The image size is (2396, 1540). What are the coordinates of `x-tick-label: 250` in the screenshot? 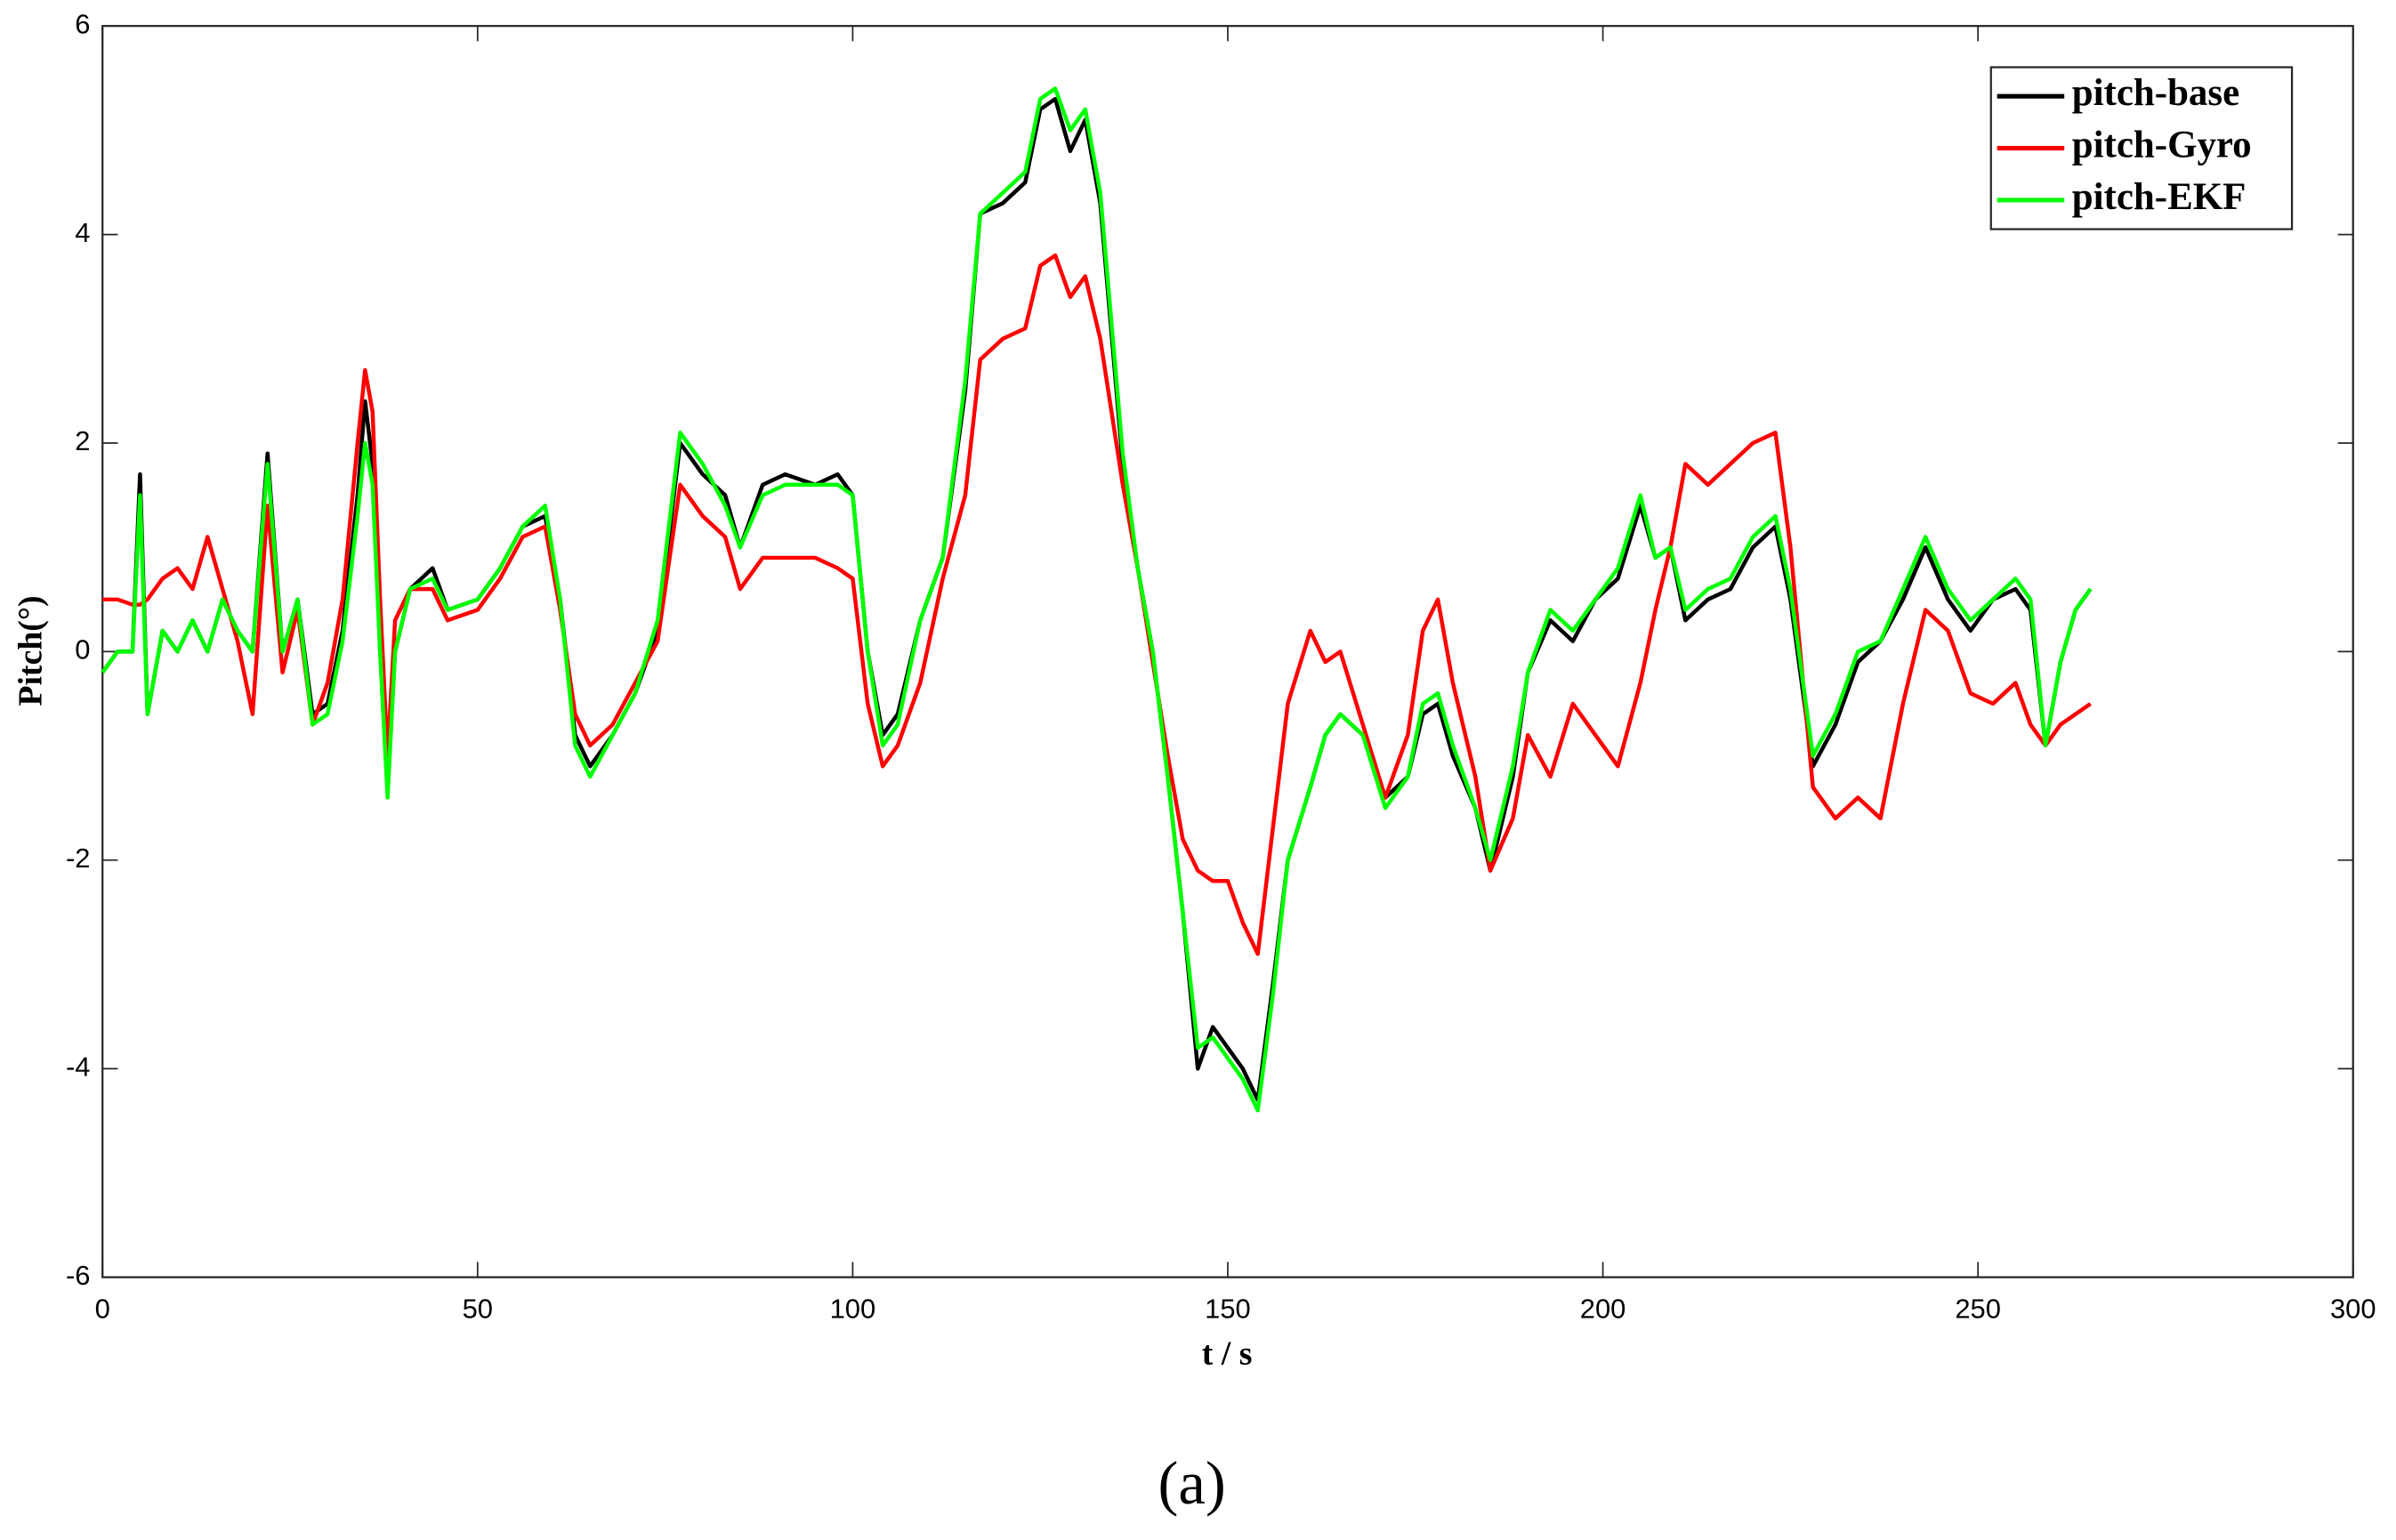 It's located at (1978, 1309).